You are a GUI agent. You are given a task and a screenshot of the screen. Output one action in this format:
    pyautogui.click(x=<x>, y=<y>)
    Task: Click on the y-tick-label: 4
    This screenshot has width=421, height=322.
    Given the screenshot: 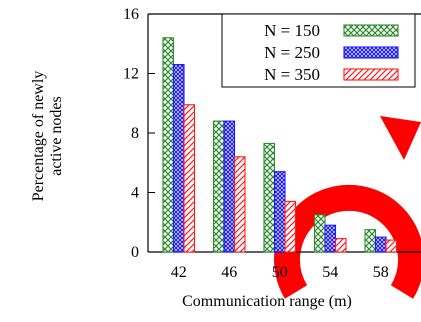 What is the action you would take?
    pyautogui.click(x=135, y=193)
    